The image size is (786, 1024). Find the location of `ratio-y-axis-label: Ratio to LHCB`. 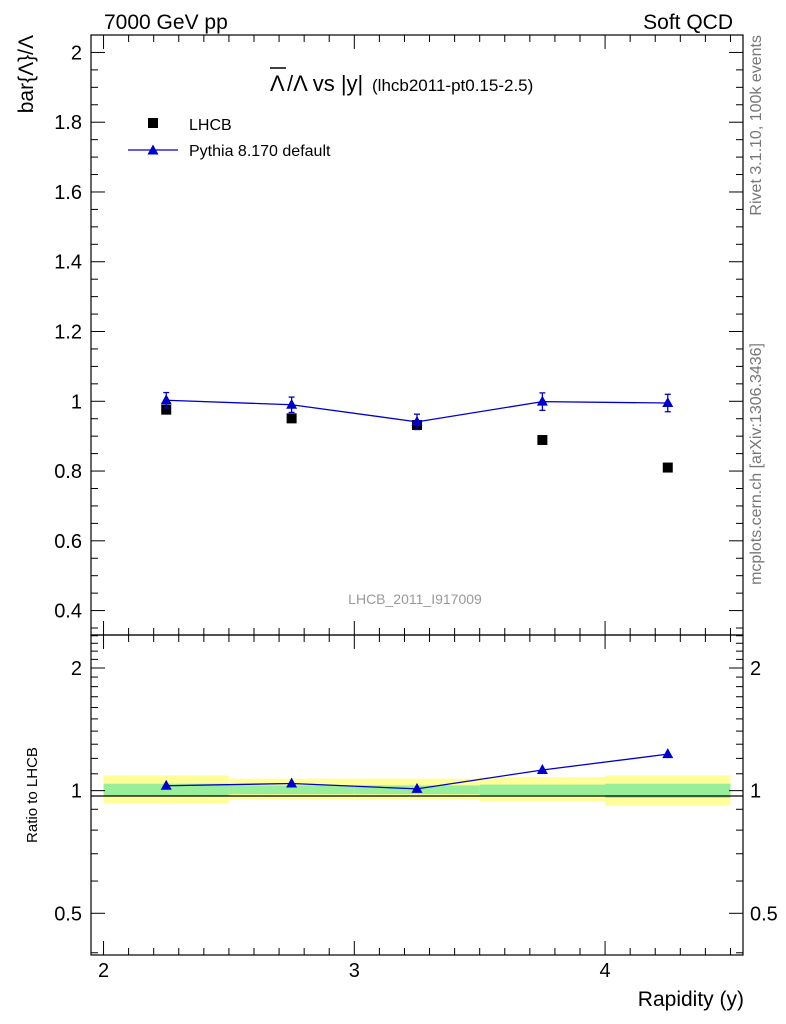

ratio-y-axis-label: Ratio to LHCB is located at coordinates (32, 795).